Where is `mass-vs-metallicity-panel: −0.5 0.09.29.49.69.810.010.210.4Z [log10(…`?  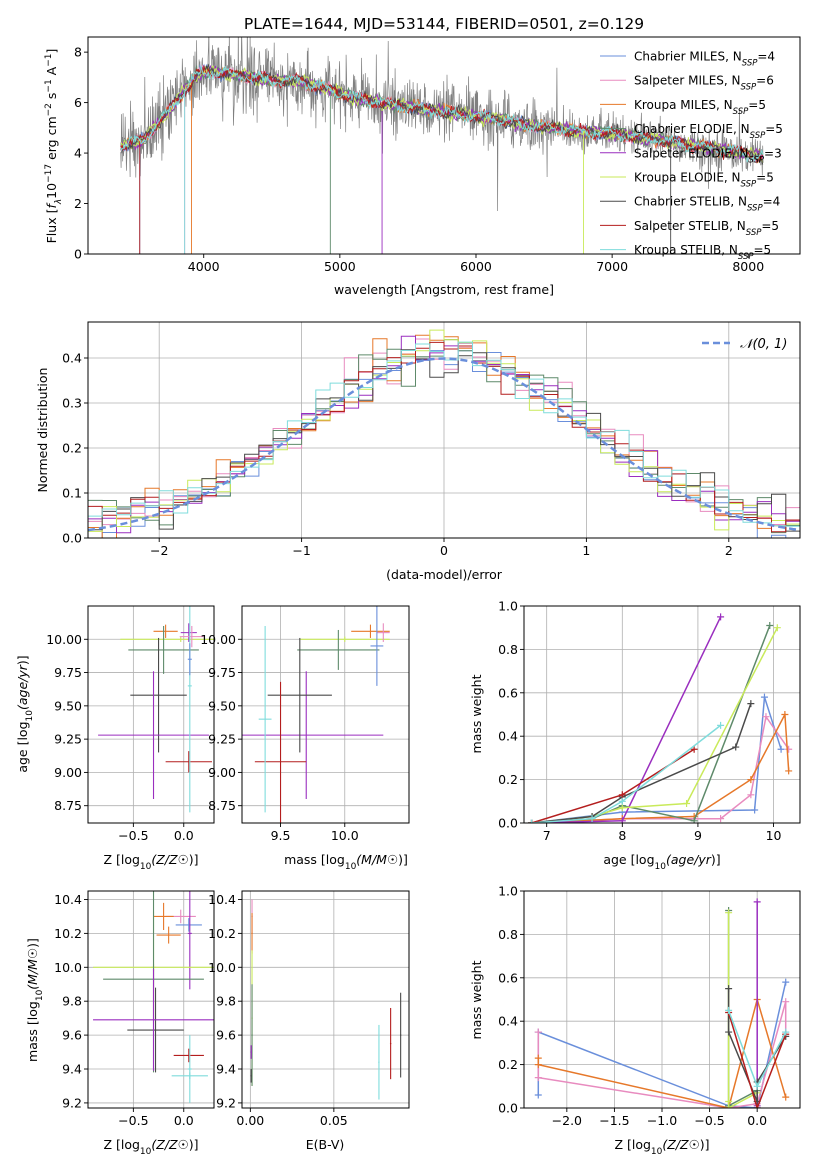
mass-vs-metallicity-panel: −0.5 0.09.29.49.69.810.010.210.4Z [log10(… is located at coordinates (120, 1023).